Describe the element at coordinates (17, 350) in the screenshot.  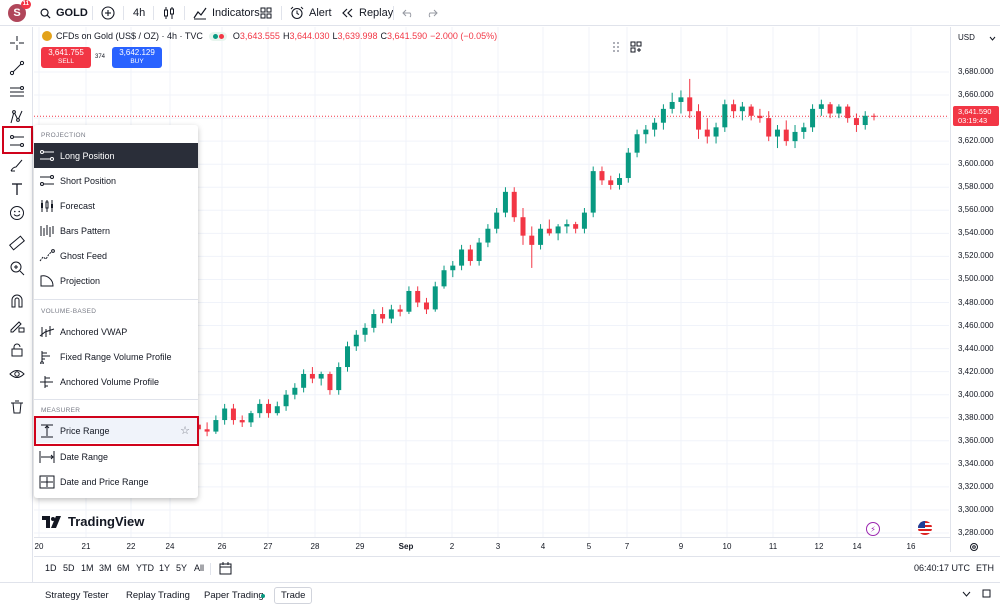
I see `lock-drawings-tool` at that location.